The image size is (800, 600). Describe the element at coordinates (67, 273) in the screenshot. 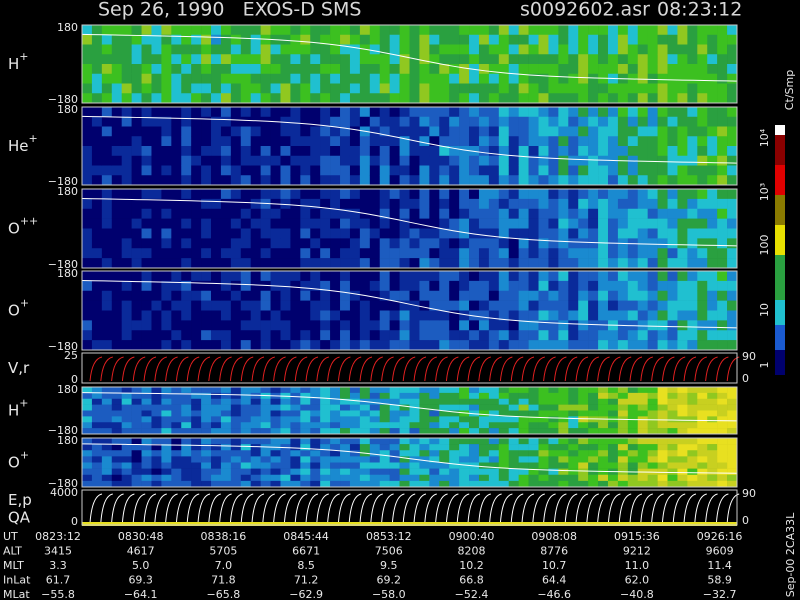

I see `left-tick-label: 180` at that location.